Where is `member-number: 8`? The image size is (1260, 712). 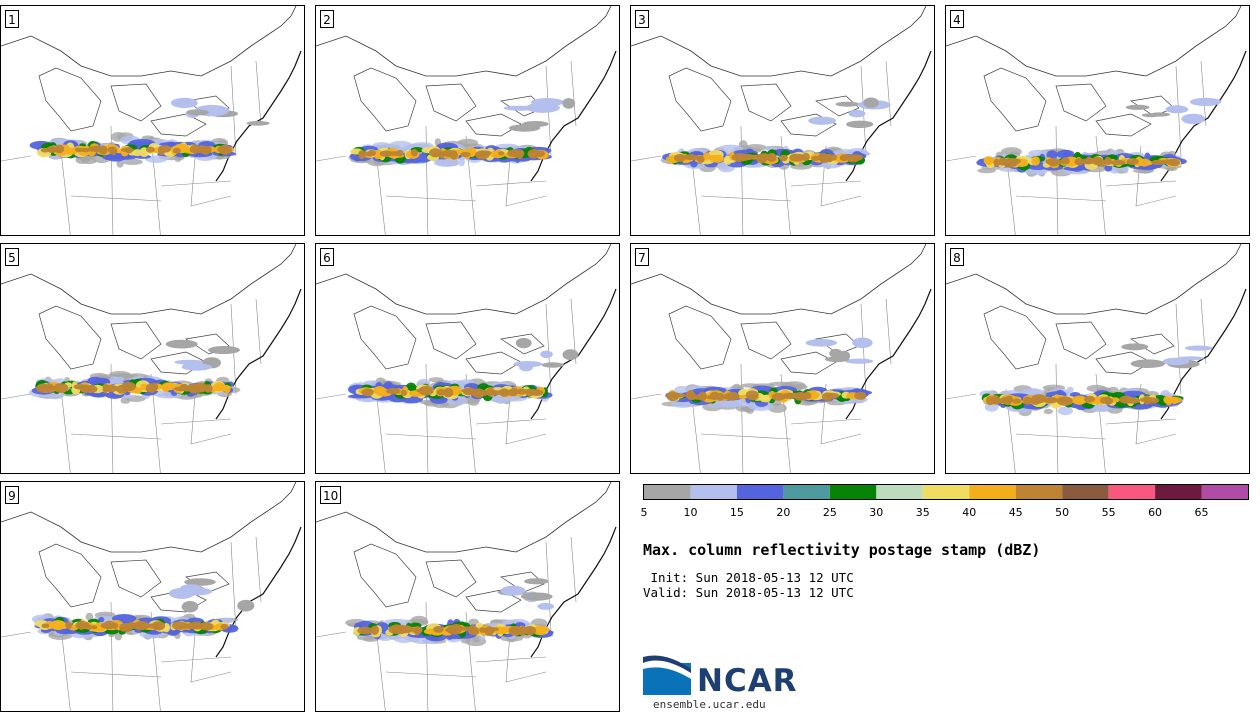
member-number: 8 is located at coordinates (957, 257).